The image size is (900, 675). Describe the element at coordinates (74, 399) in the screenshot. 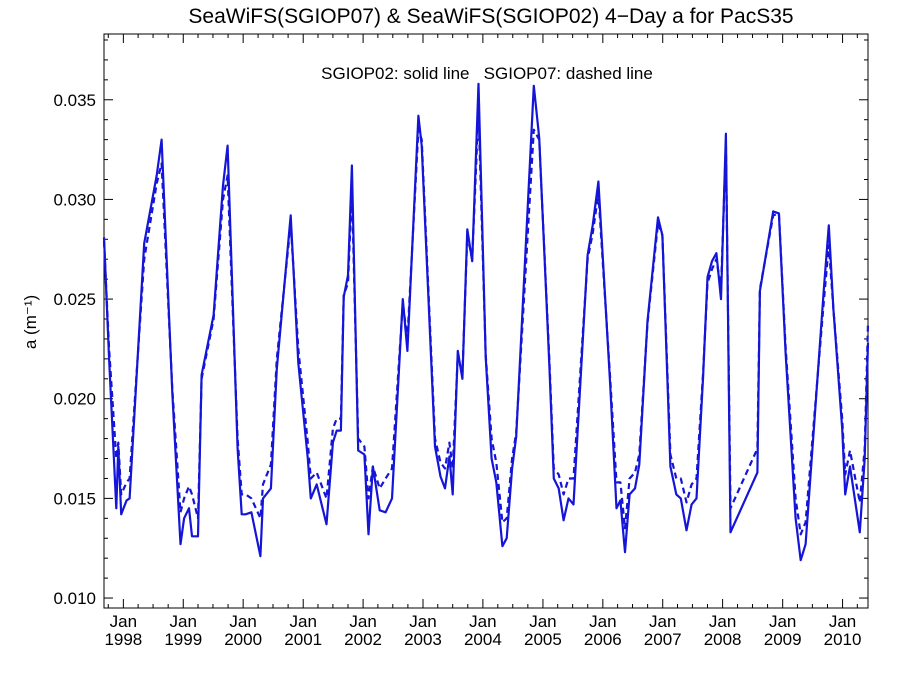

I see `y-tick-label: 0.020` at that location.